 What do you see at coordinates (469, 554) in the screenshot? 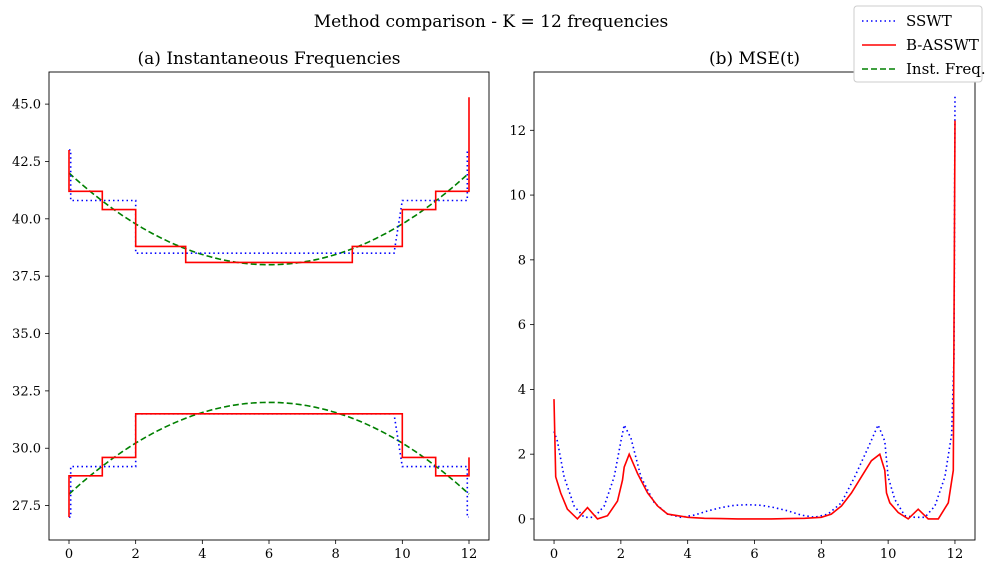
I see `panel-if-xtick-label: 12` at bounding box center [469, 554].